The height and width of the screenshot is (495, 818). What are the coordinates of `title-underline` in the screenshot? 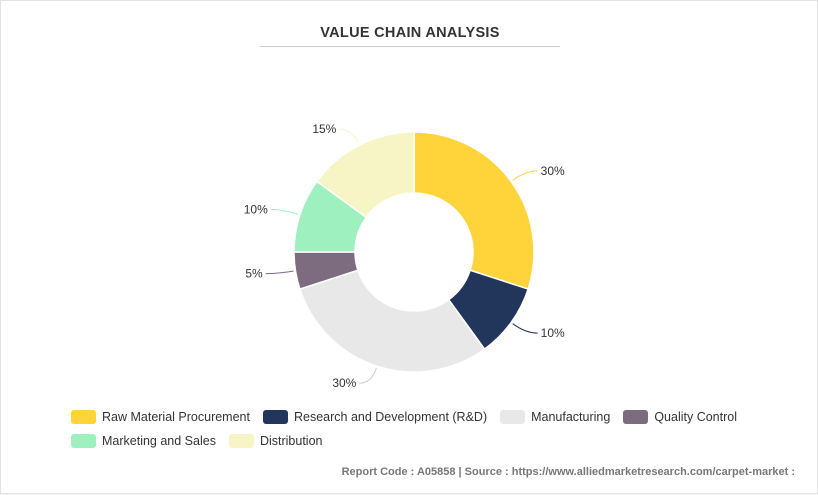 It's located at (410, 46).